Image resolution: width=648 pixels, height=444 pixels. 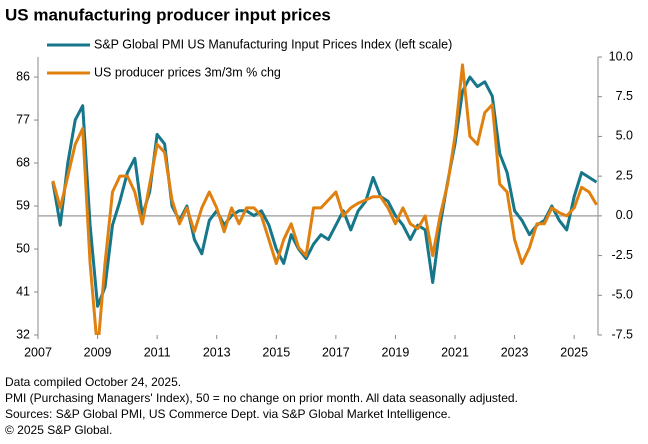 What do you see at coordinates (23, 162) in the screenshot?
I see `y-tick-label: 68` at bounding box center [23, 162].